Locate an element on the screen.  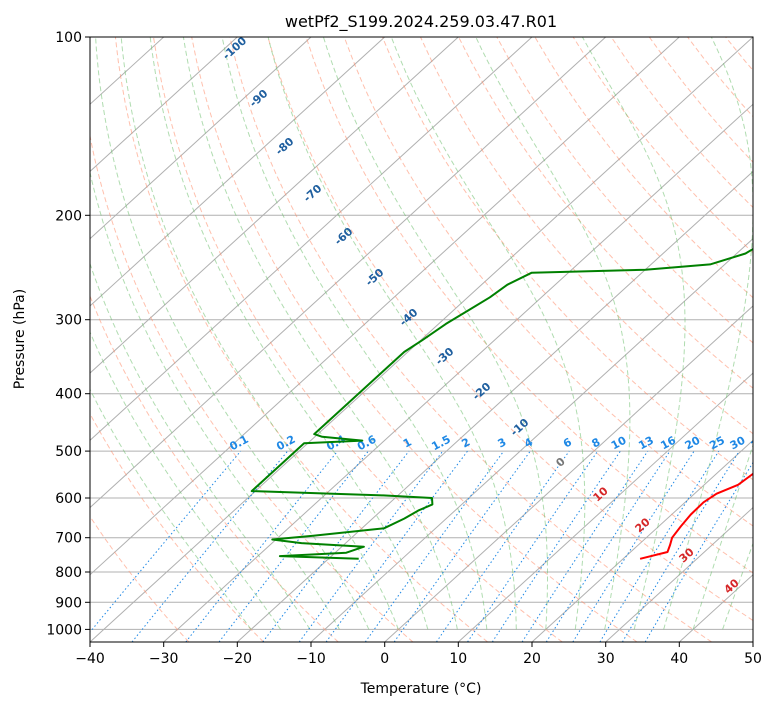
y-tick-label: 400 is located at coordinates (68, 395).